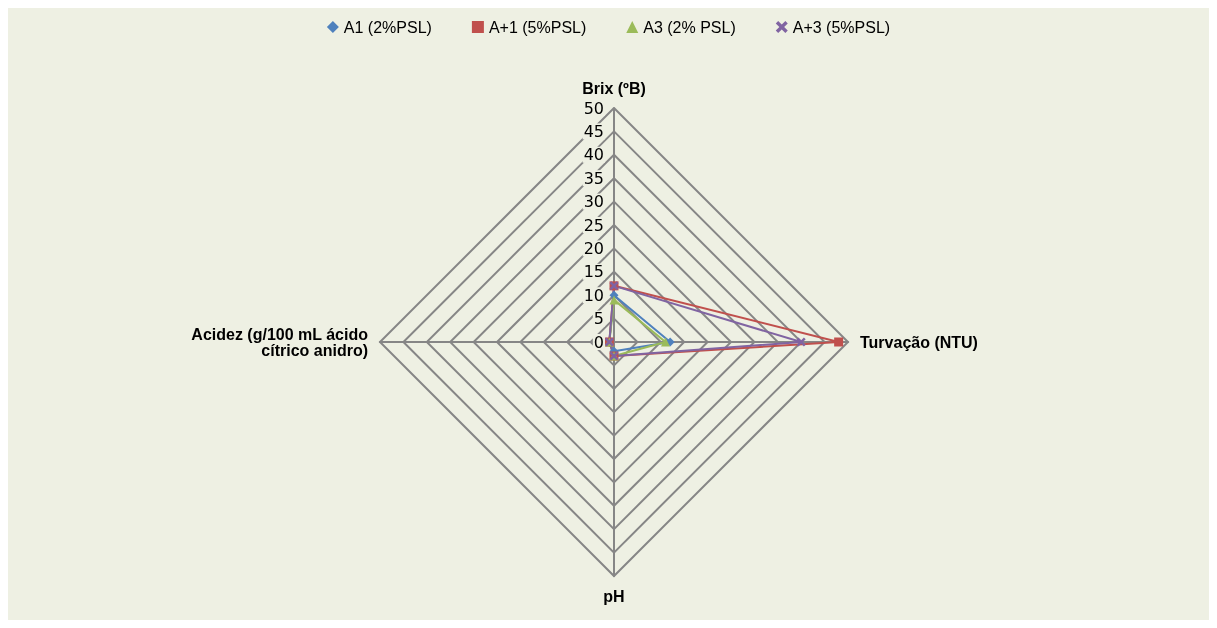 The width and height of the screenshot is (1217, 628). Describe the element at coordinates (593, 272) in the screenshot. I see `y-tick-label: 15` at that location.